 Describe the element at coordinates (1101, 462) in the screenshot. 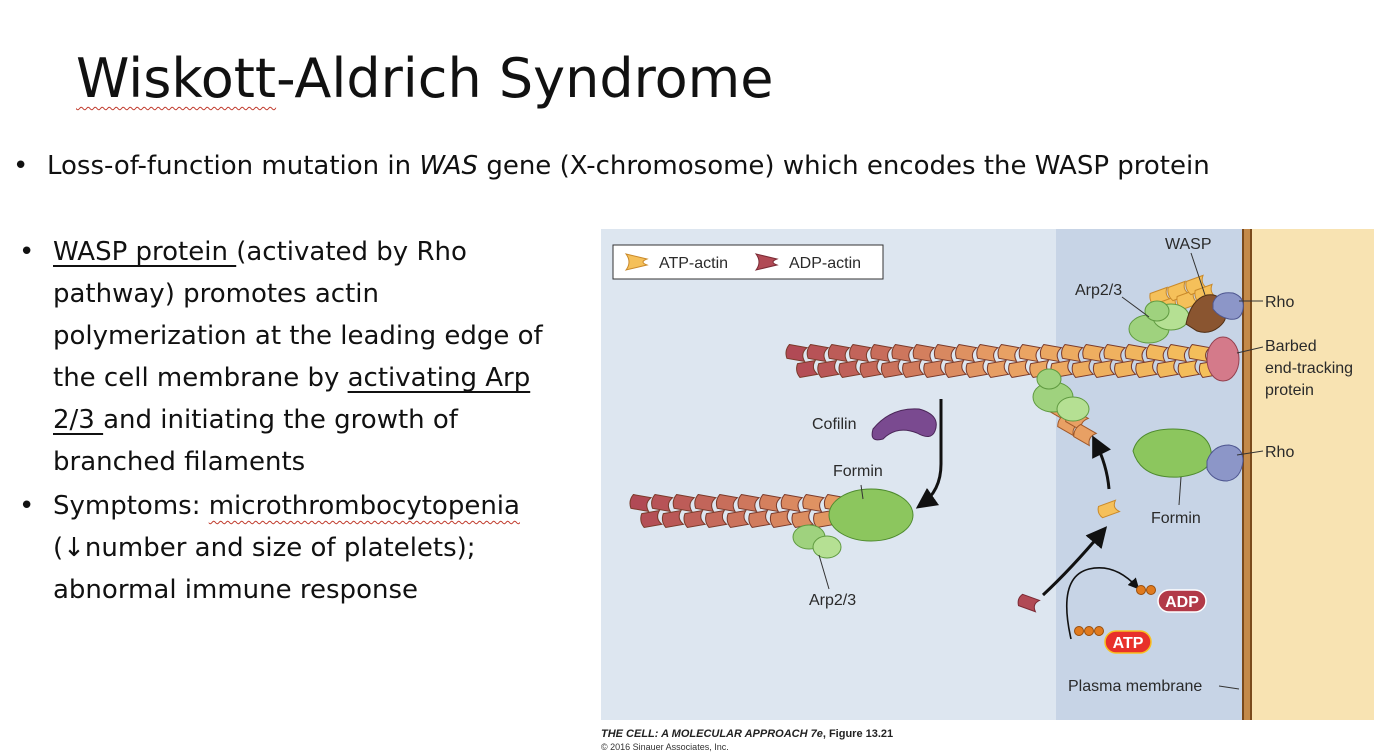

I see `arrow-to-branch` at that location.